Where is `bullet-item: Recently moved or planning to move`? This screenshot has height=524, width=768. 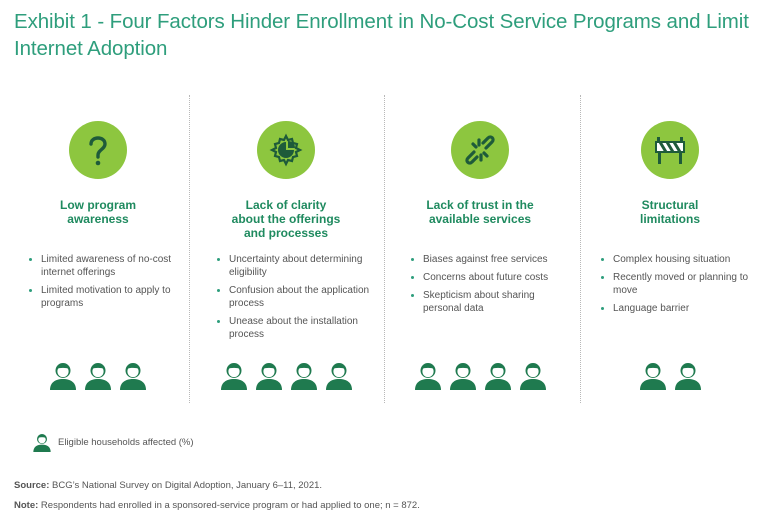 bullet-item: Recently moved or planning to move is located at coordinates (682, 284).